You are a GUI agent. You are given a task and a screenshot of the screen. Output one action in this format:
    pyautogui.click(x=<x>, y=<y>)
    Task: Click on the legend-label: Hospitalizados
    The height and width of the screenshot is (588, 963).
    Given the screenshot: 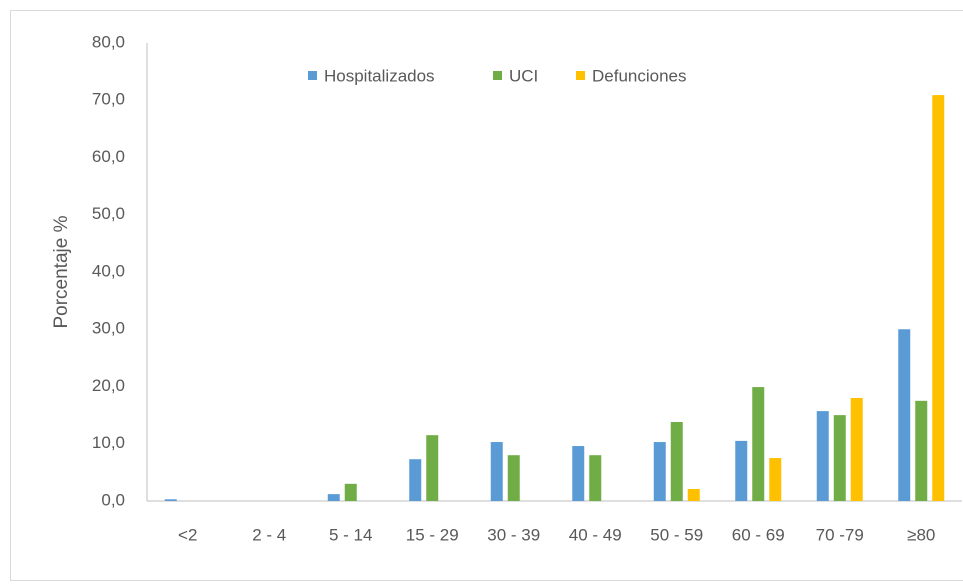 What is the action you would take?
    pyautogui.click(x=379, y=75)
    